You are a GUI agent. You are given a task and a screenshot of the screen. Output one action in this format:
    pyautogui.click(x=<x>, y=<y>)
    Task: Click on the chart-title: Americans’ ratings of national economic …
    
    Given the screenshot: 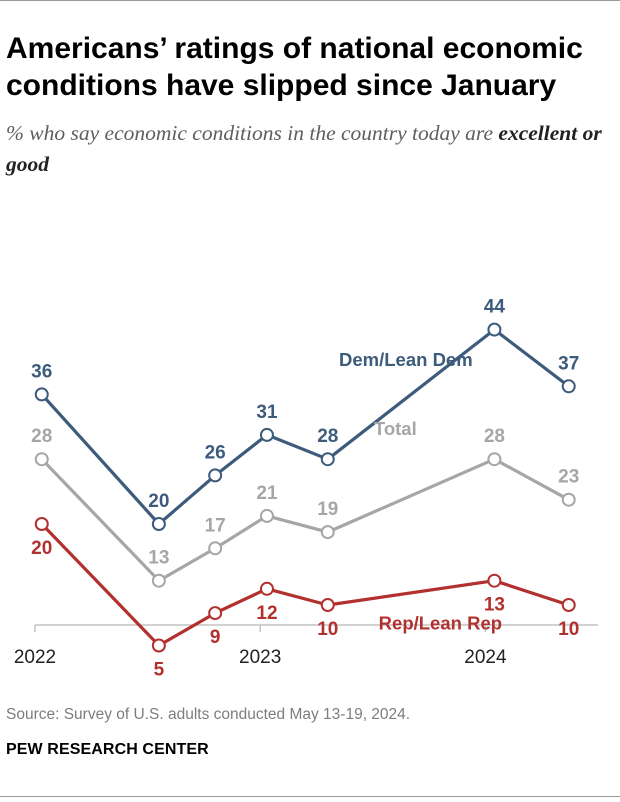 What is the action you would take?
    pyautogui.click(x=294, y=67)
    